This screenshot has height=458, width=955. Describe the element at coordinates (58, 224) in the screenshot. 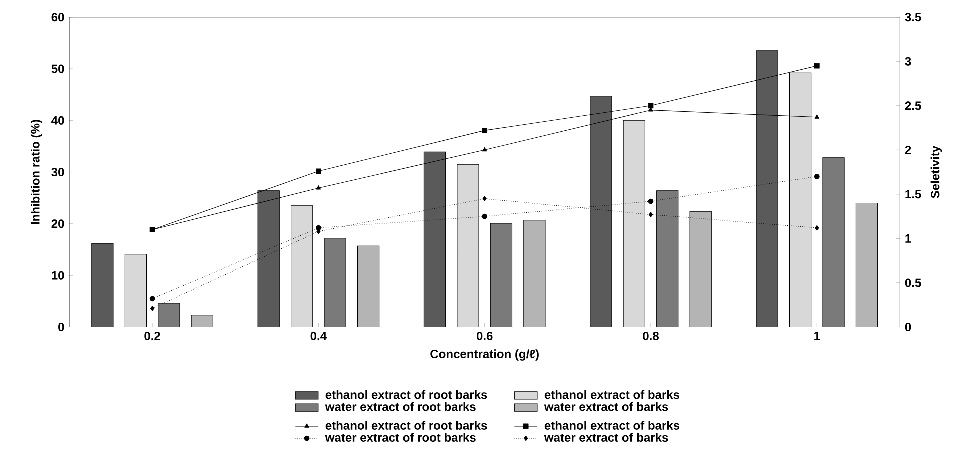

I see `y-tick-label: 20` at that location.